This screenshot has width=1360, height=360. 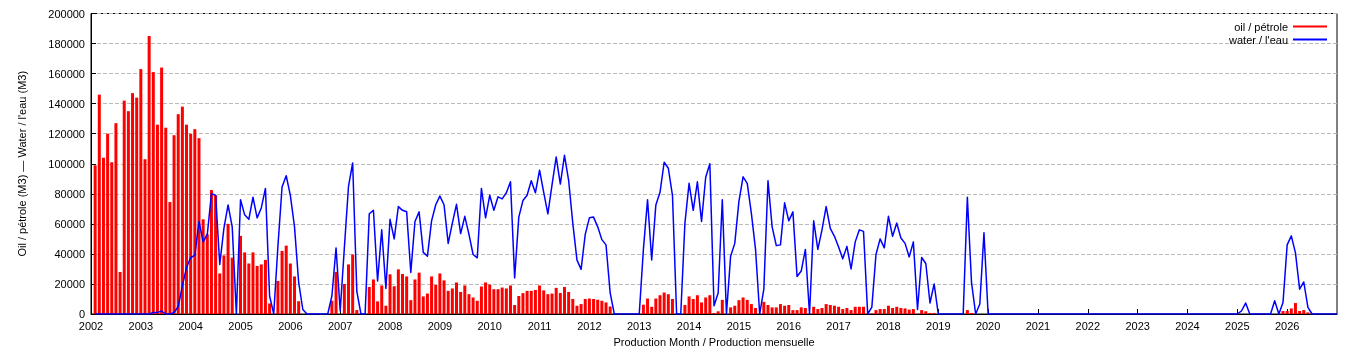 I want to click on y-tick-label: 0, so click(x=81, y=314).